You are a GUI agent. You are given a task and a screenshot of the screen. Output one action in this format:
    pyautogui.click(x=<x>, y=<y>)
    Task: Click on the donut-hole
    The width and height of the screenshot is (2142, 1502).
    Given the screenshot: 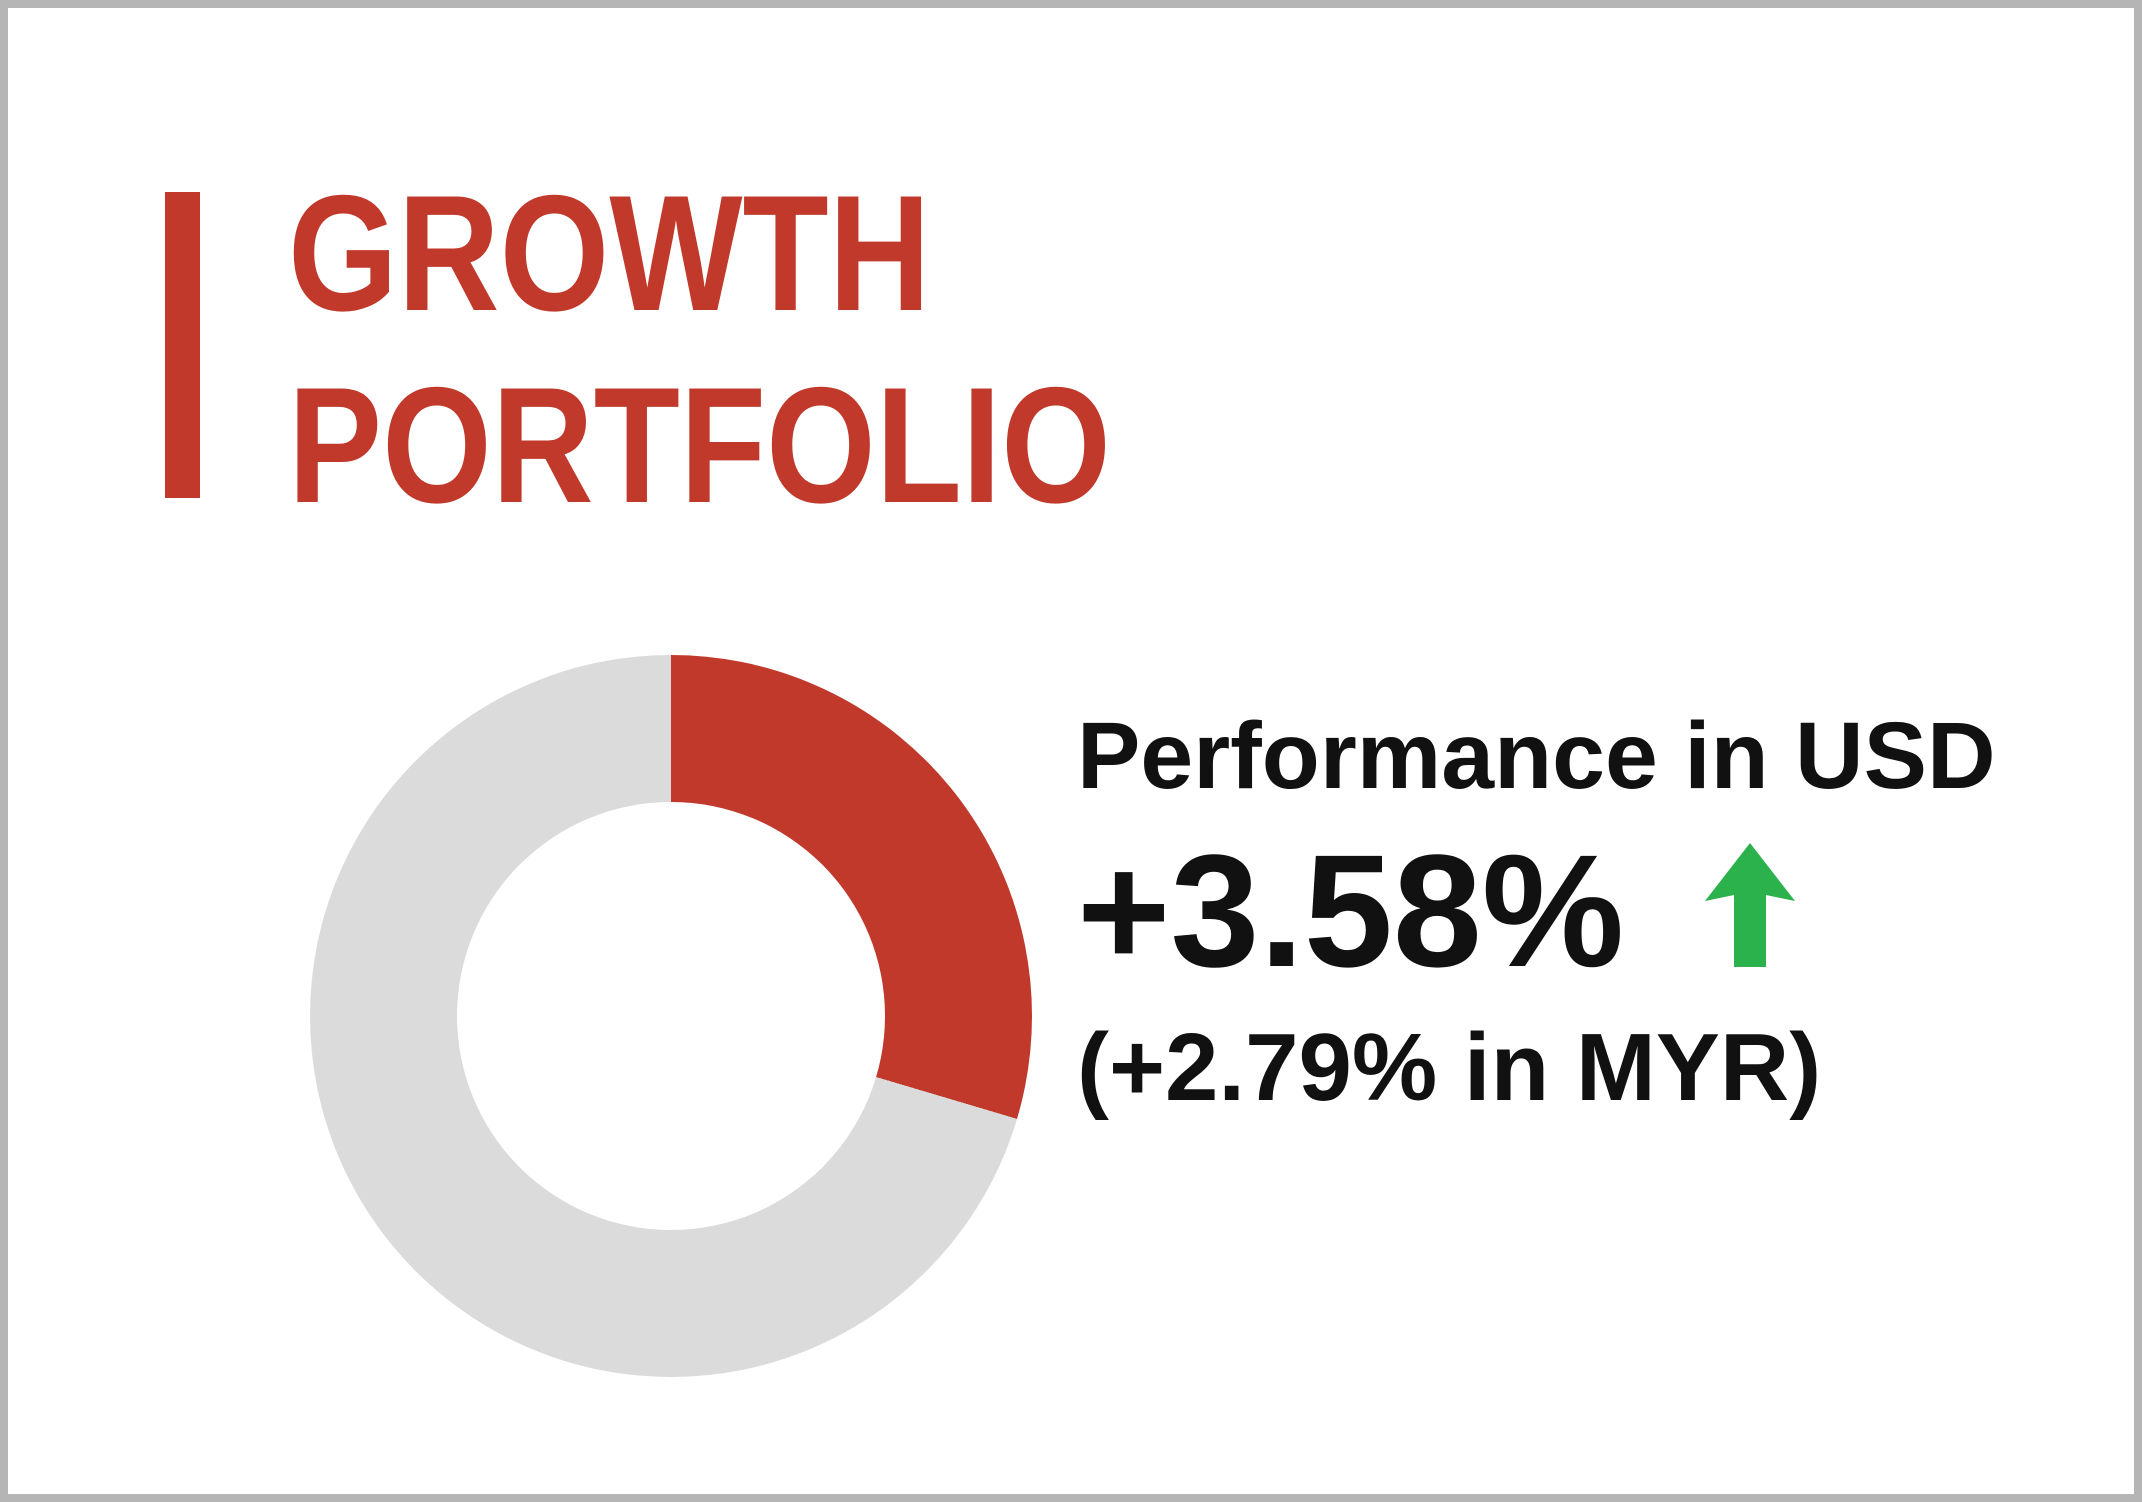 What is the action you would take?
    pyautogui.click(x=671, y=1016)
    